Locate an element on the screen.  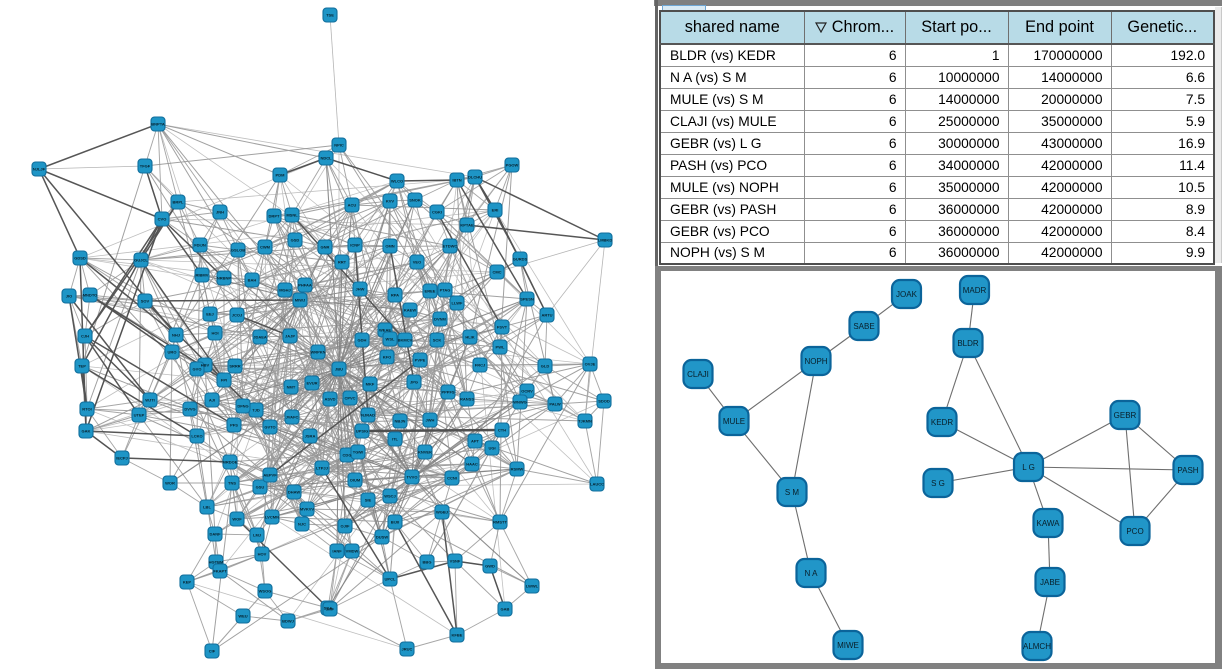
svg-text: MGHJ is located at coordinates (285, 290).